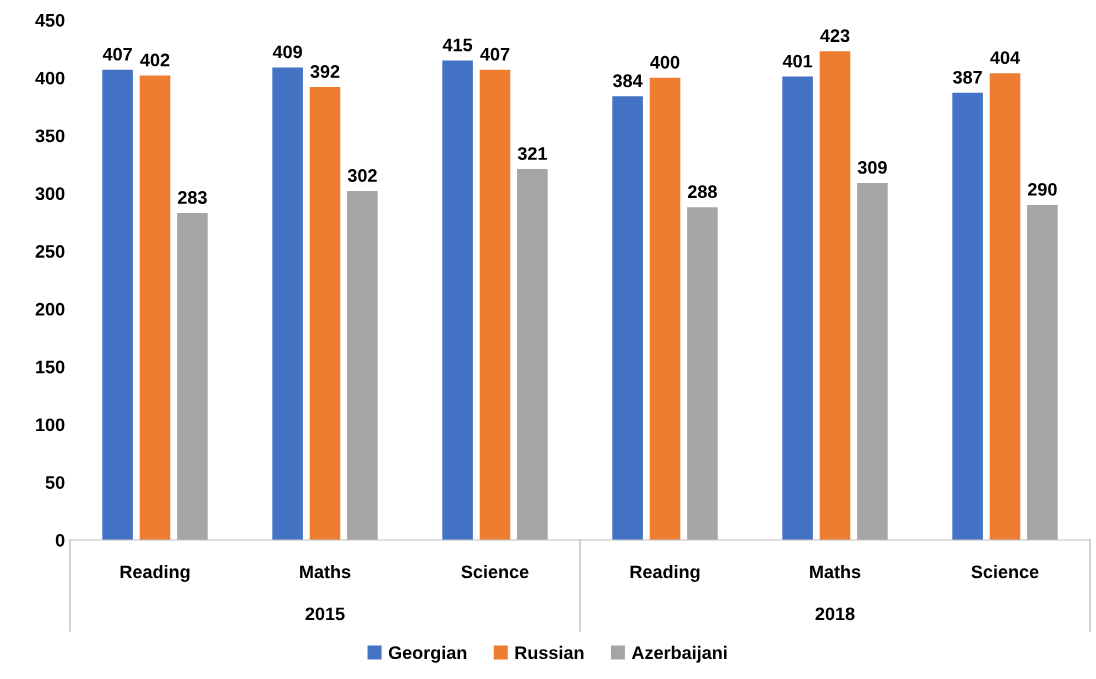  Describe the element at coordinates (627, 81) in the screenshot. I see `data-label: 384` at that location.